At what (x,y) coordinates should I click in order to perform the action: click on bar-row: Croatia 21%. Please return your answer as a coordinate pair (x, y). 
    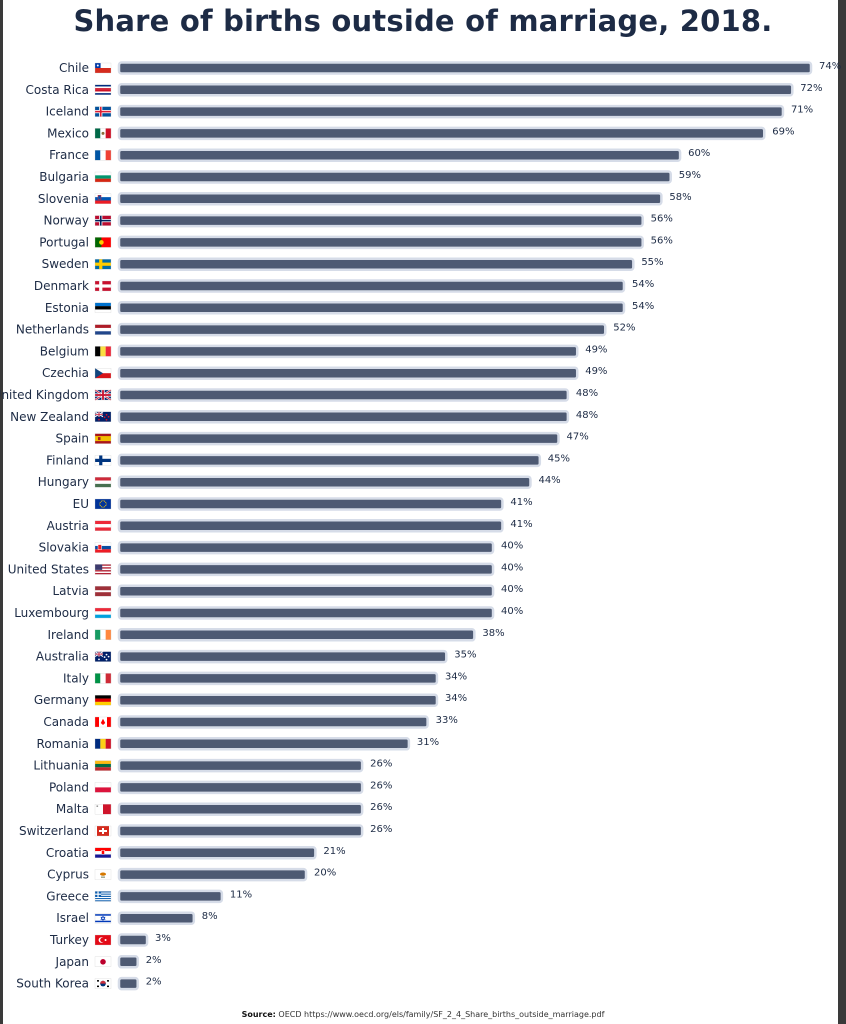
    Looking at the image, I should click on (196, 853).